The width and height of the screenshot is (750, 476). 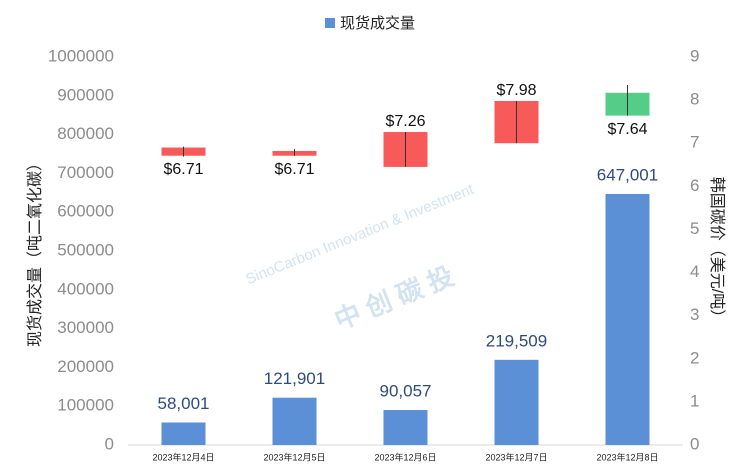 I want to click on y-tick-label: 500000, so click(x=85, y=249).